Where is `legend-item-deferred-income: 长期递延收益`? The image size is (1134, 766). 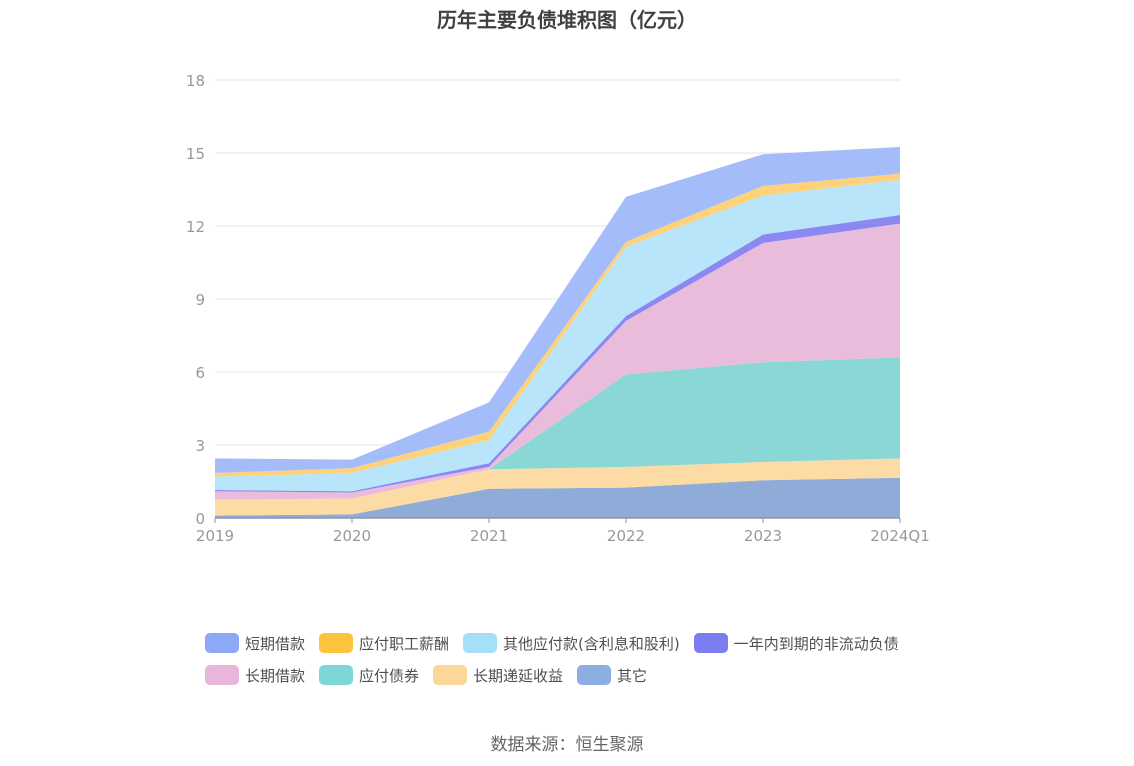 legend-item-deferred-income: 长期递延收益 is located at coordinates (498, 675).